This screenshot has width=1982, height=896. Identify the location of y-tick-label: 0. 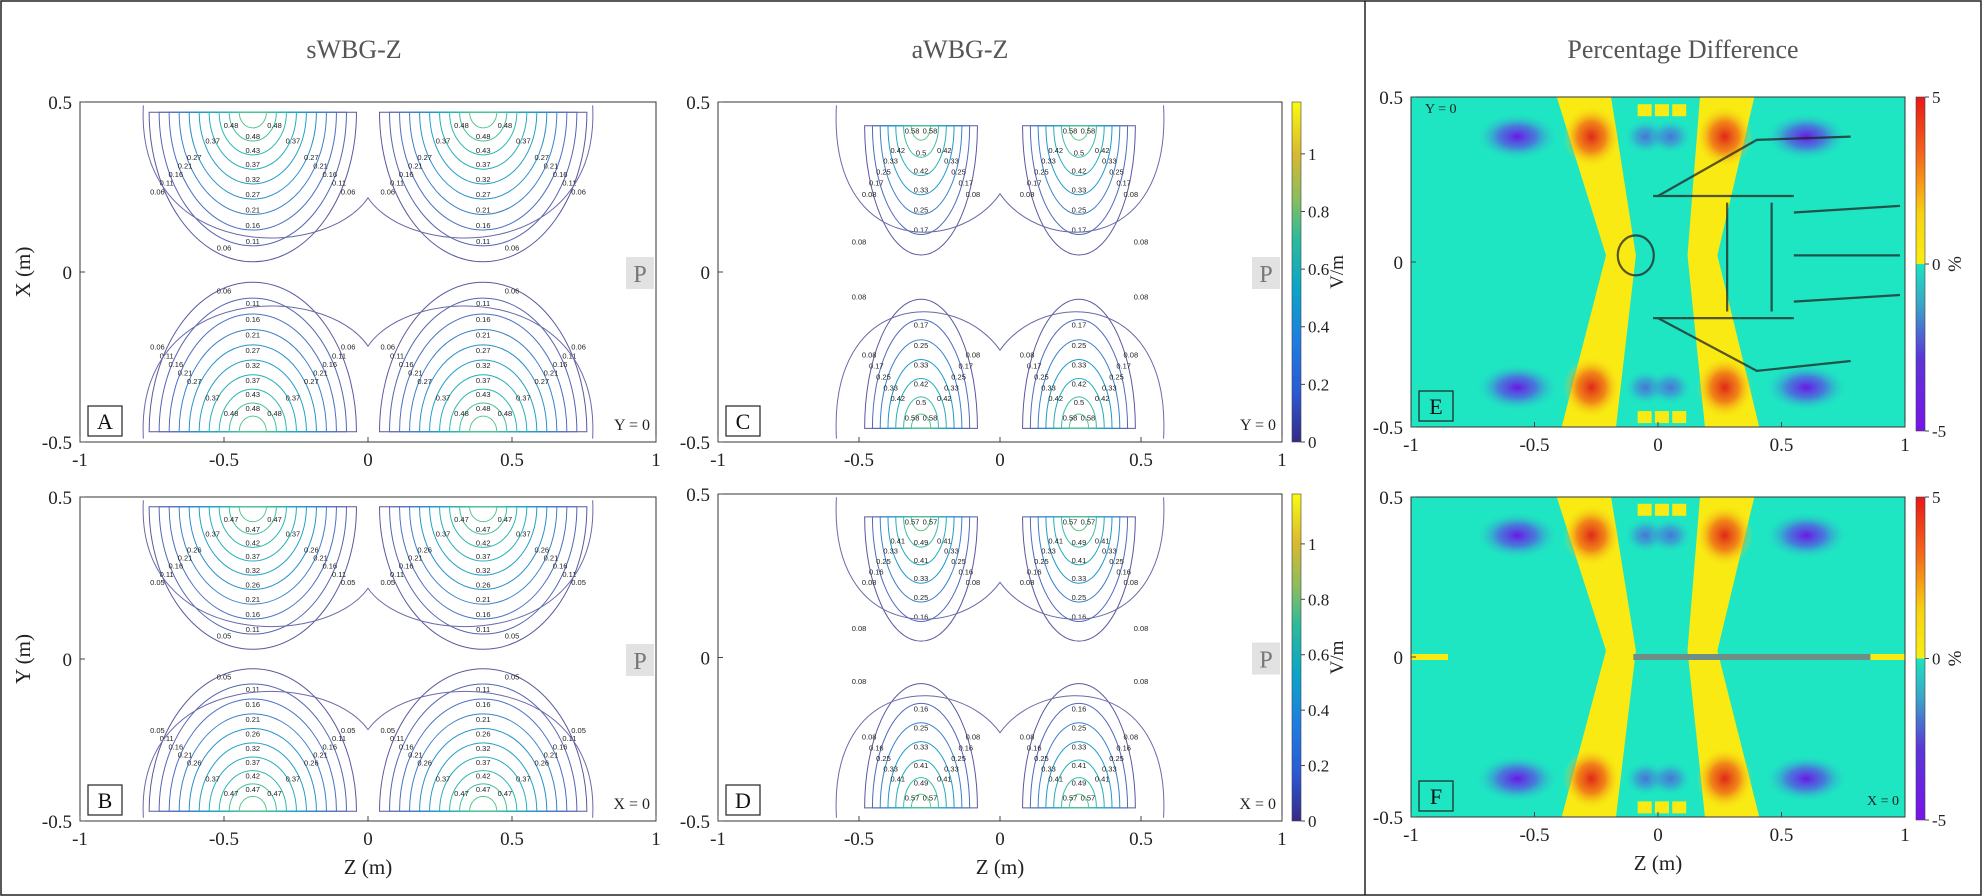
(68, 660).